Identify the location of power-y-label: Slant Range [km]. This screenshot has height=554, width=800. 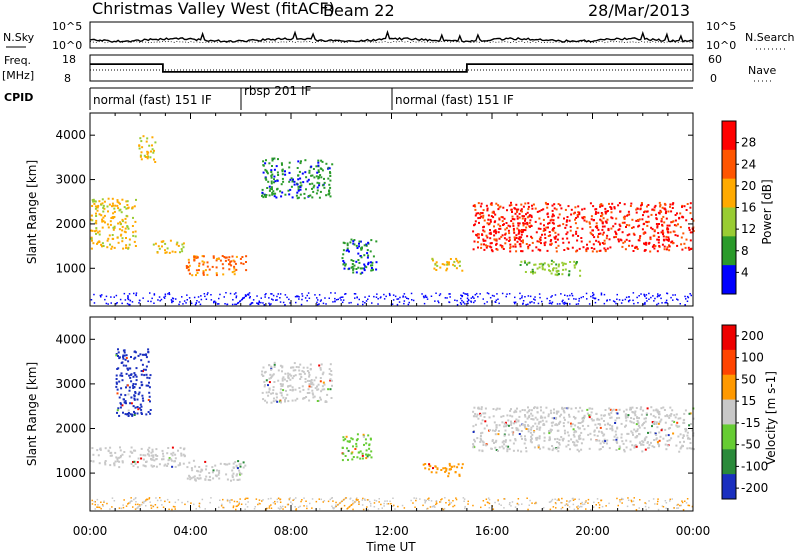
(32, 212).